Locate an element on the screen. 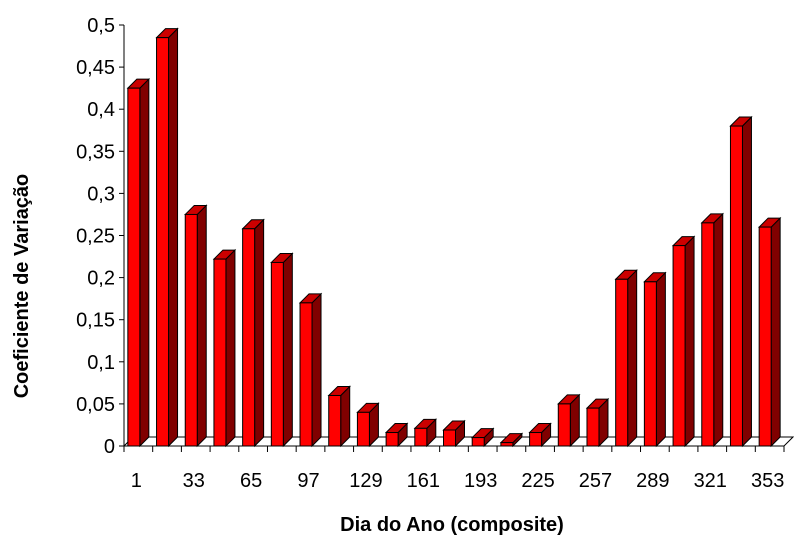 Image resolution: width=794 pixels, height=538 pixels. y-tick-label: 0,3 is located at coordinates (101, 194).